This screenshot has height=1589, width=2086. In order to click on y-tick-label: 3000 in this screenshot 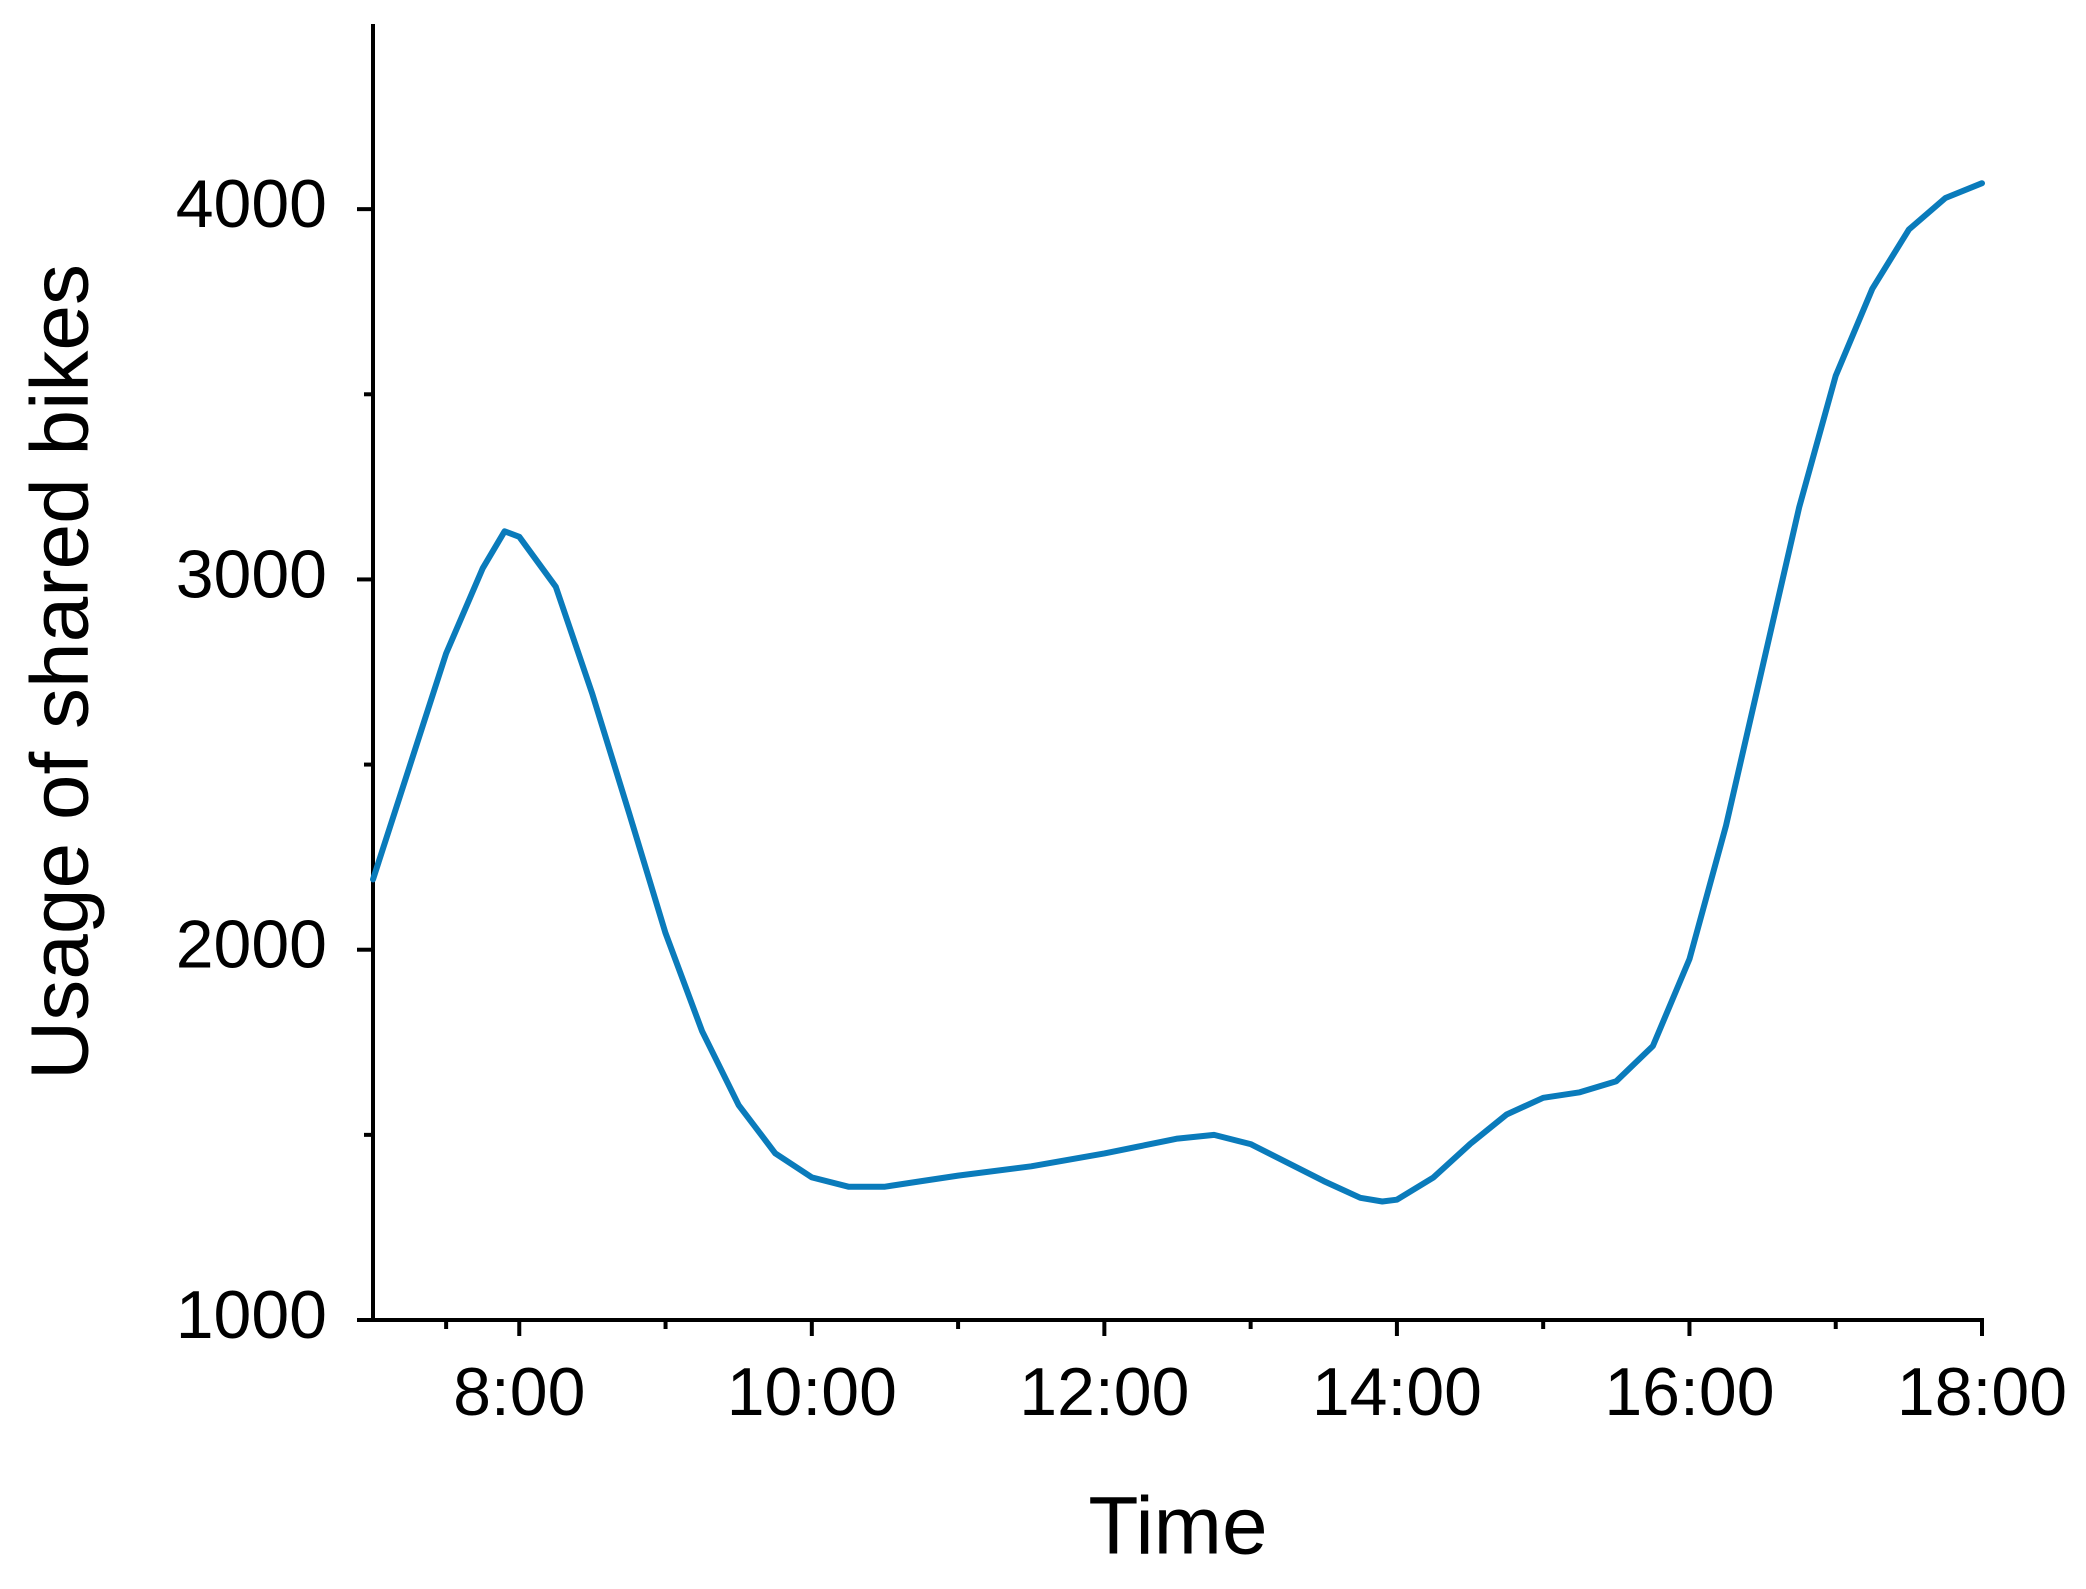, I will do `click(251, 574)`.